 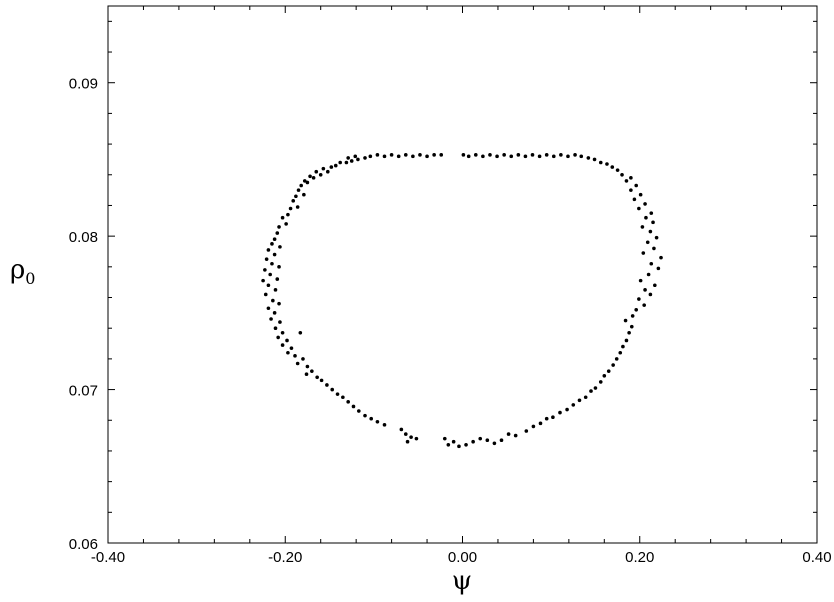 What do you see at coordinates (639, 557) in the screenshot?
I see `x-tick-label: 0.20` at bounding box center [639, 557].